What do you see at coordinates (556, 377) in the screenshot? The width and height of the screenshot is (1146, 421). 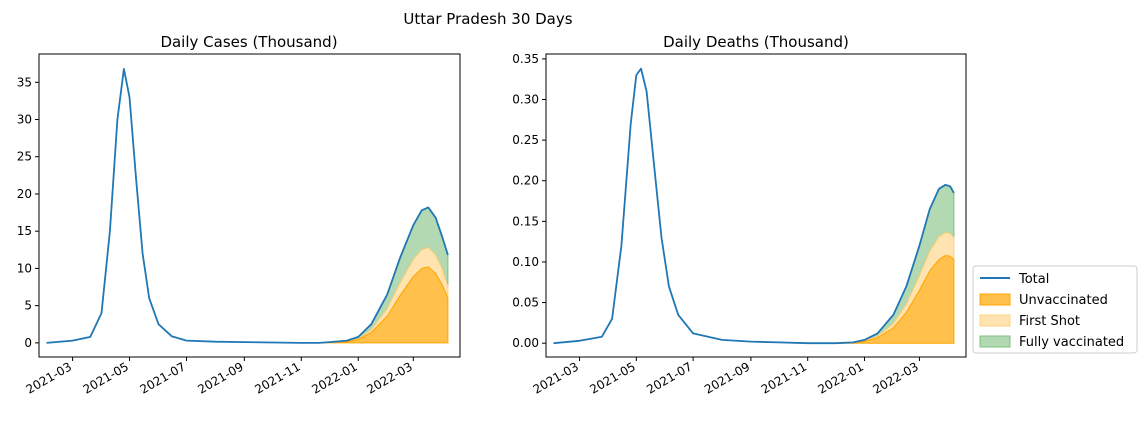 I see `x-tick-label-1: 2021-03` at bounding box center [556, 377].